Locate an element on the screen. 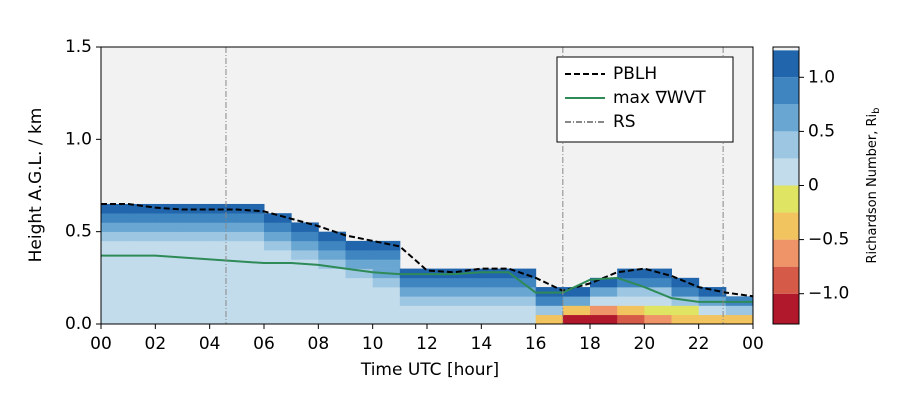 The height and width of the screenshot is (408, 909). x-tick-label: 10 is located at coordinates (373, 344).